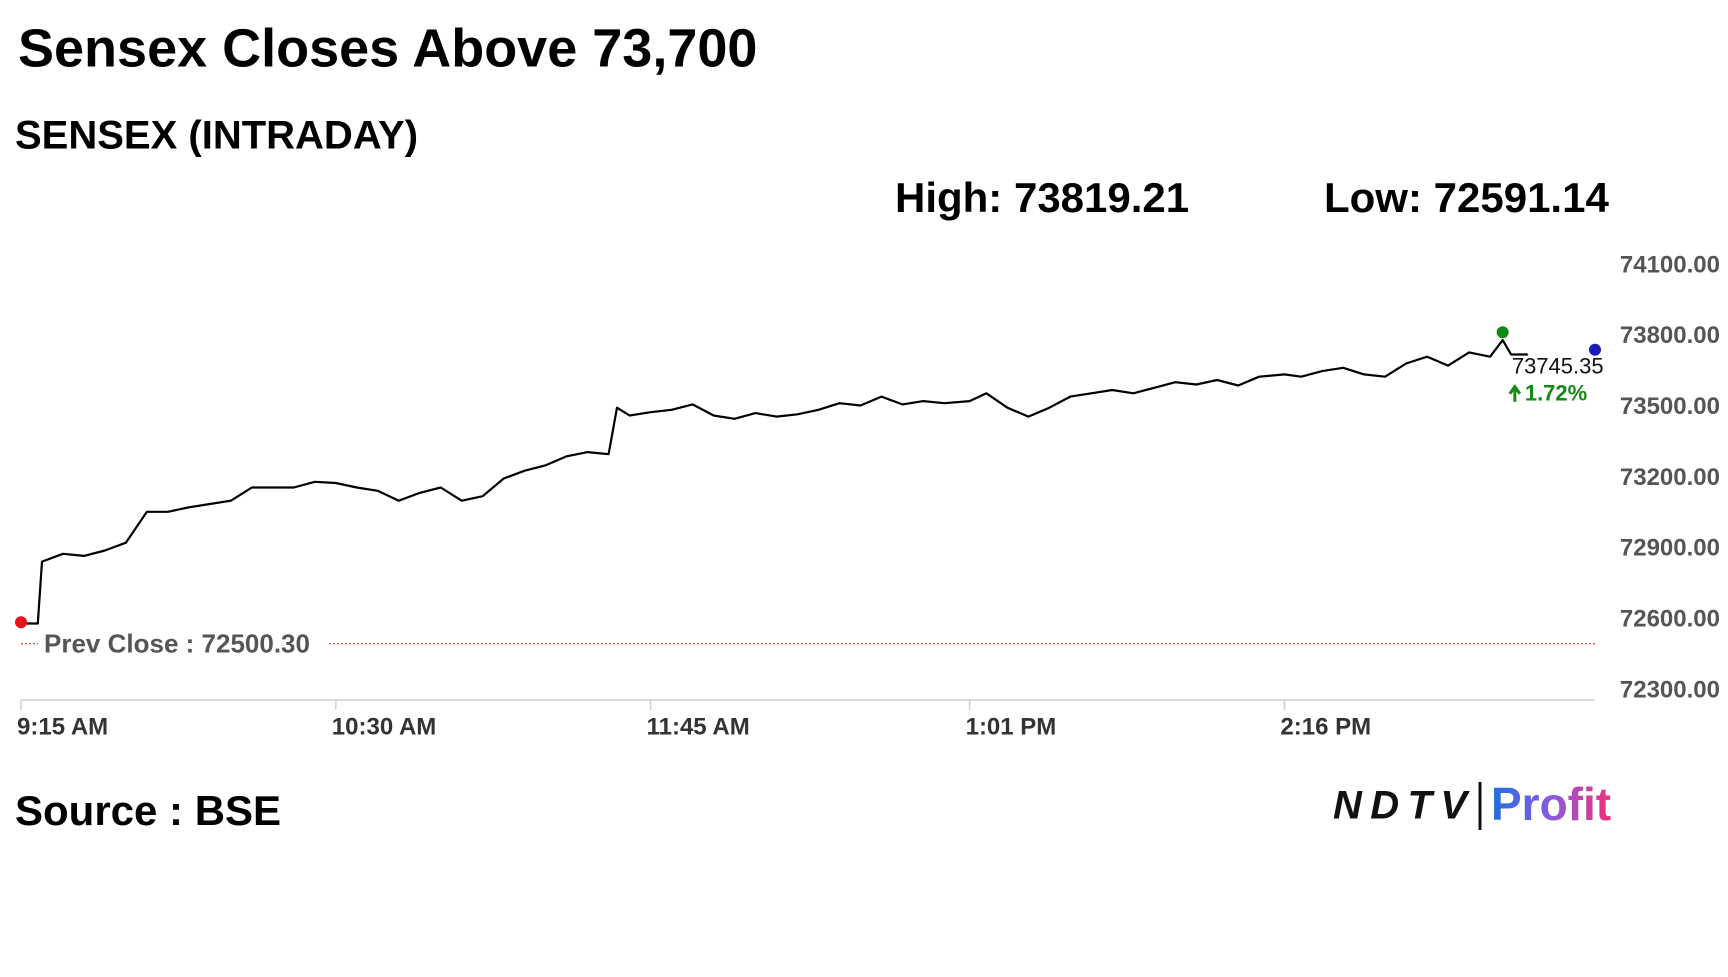  I want to click on low-marker, so click(21, 622).